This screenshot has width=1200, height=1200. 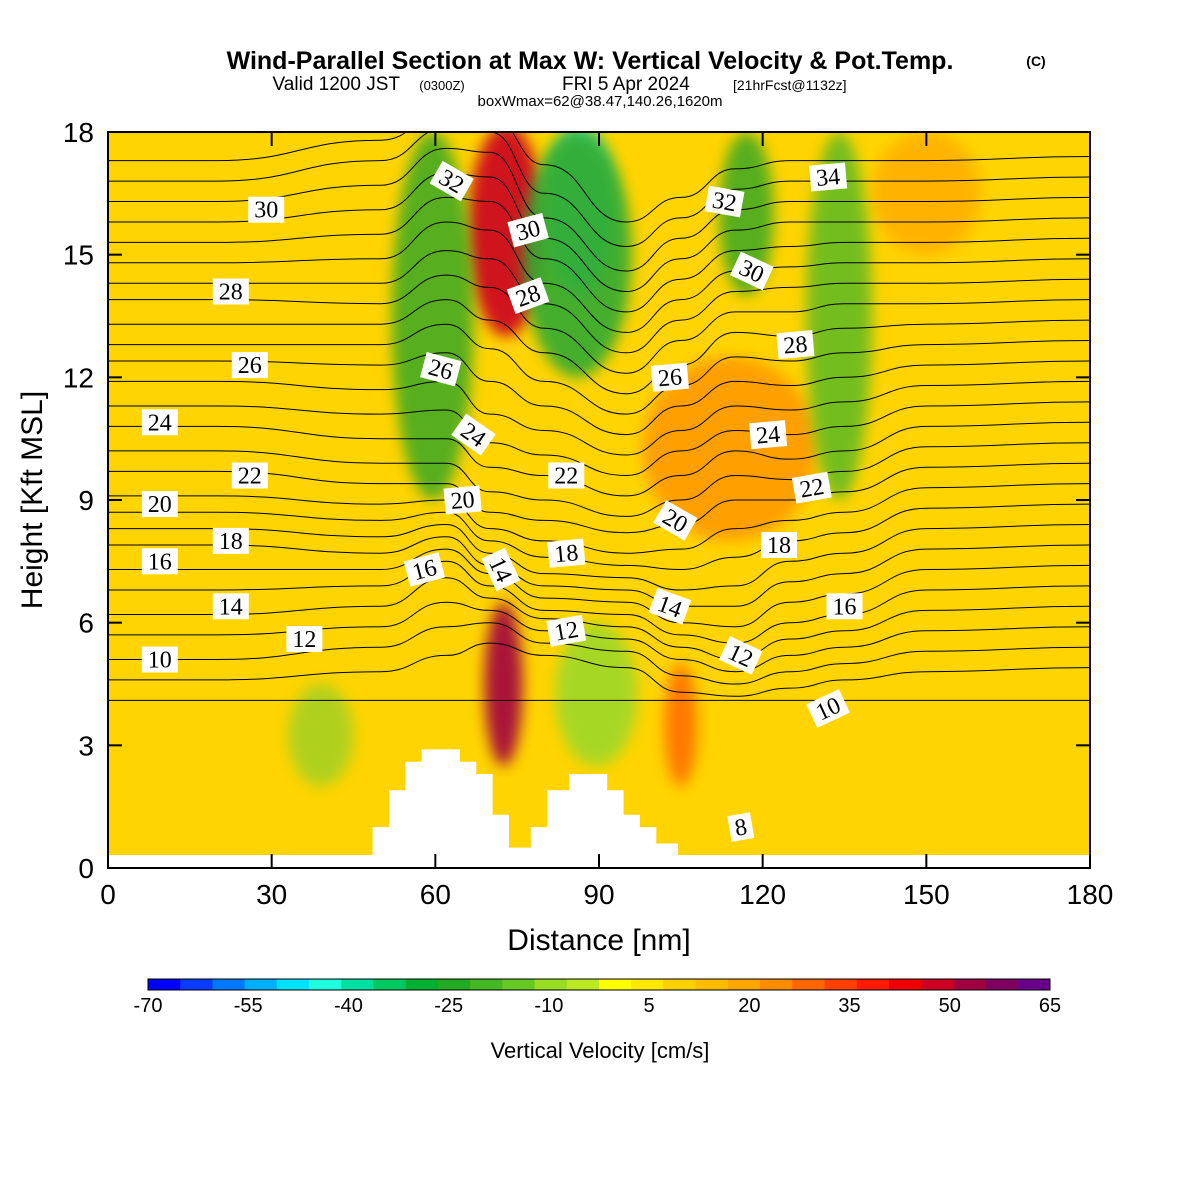 What do you see at coordinates (32, 500) in the screenshot?
I see `y-axis-label: Height [Kft MSL]` at bounding box center [32, 500].